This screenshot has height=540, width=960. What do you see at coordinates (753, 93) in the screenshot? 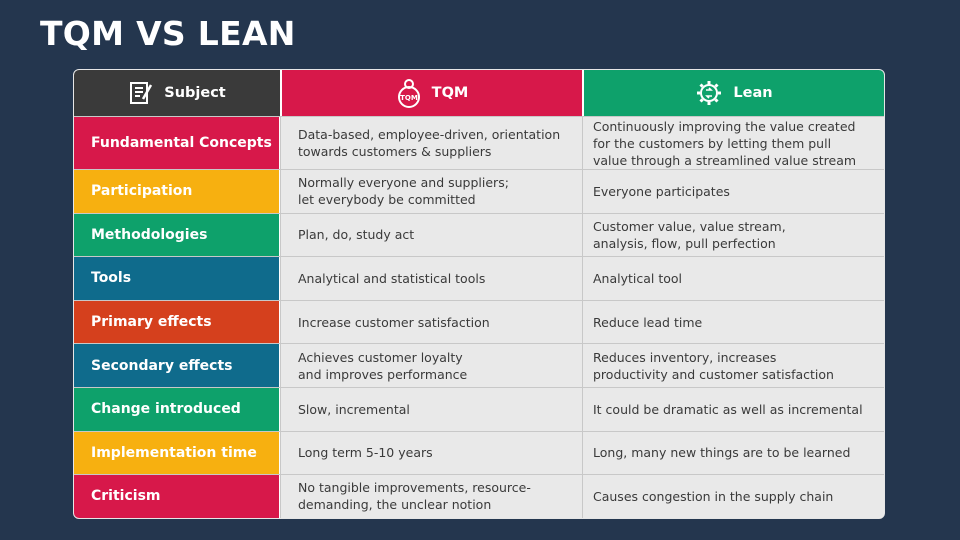
I see `header-lean-label: Lean` at bounding box center [753, 93].